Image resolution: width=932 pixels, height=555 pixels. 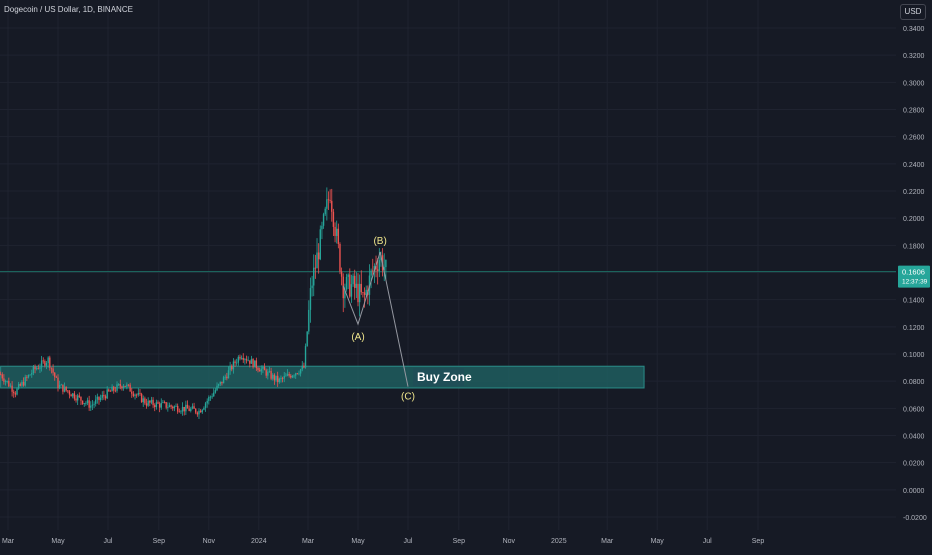 I want to click on x-tick-label: 2024, so click(x=259, y=541).